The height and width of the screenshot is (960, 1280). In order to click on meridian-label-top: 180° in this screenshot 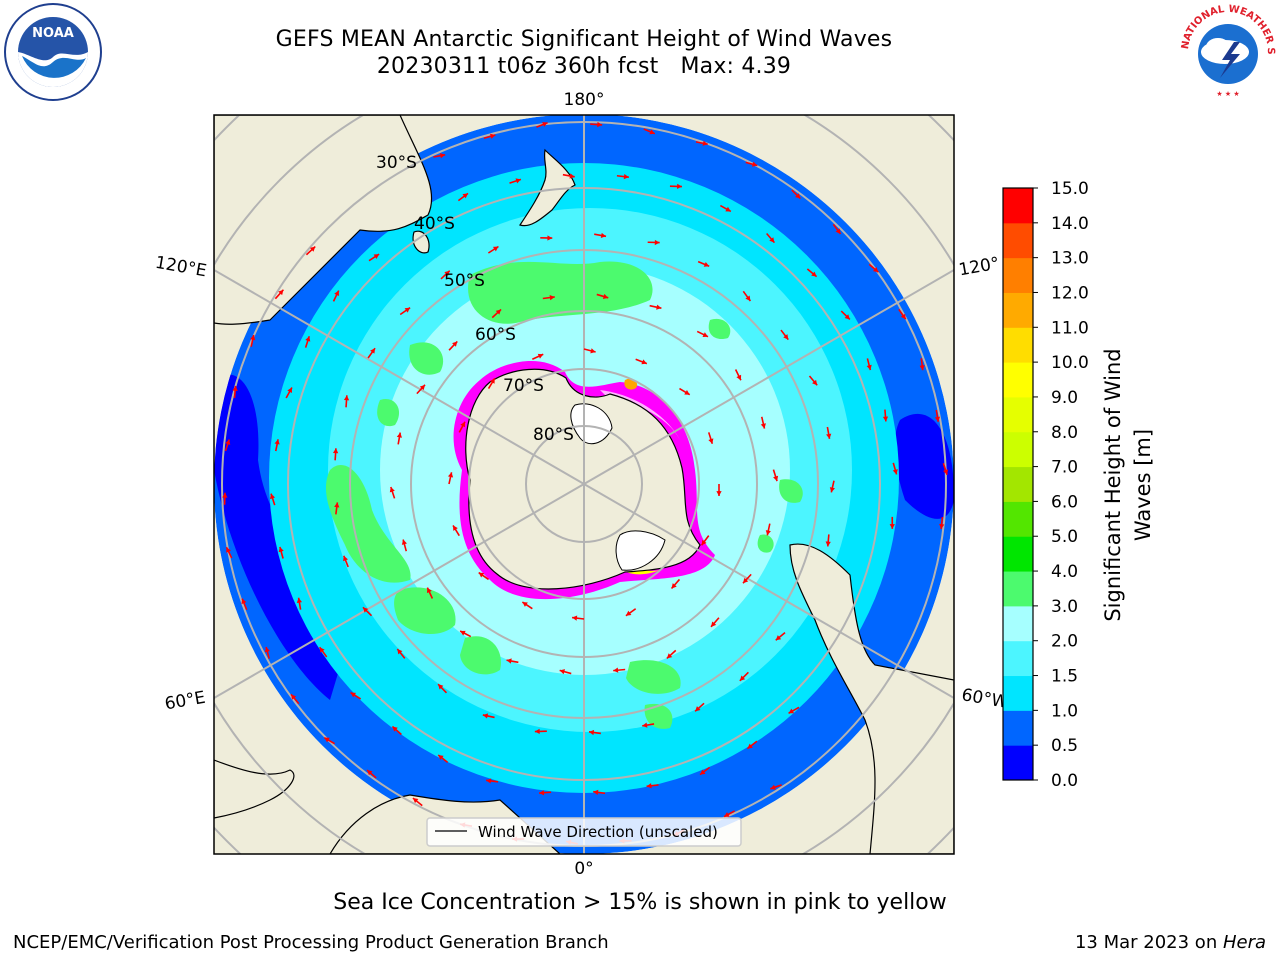, I will do `click(584, 100)`.